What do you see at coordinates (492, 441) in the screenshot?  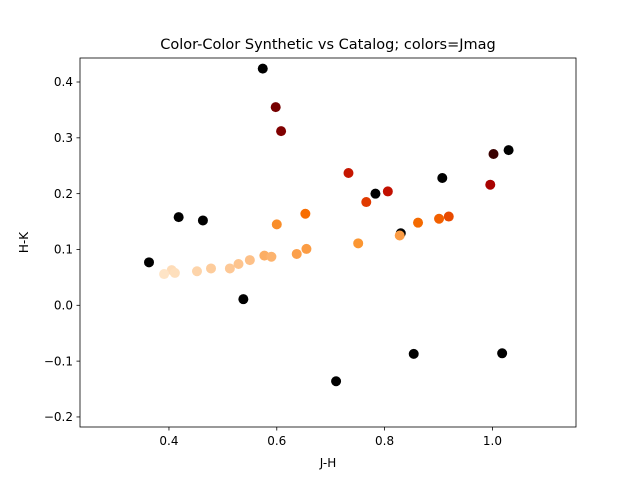 I see `x-tick-label: 1.0` at bounding box center [492, 441].